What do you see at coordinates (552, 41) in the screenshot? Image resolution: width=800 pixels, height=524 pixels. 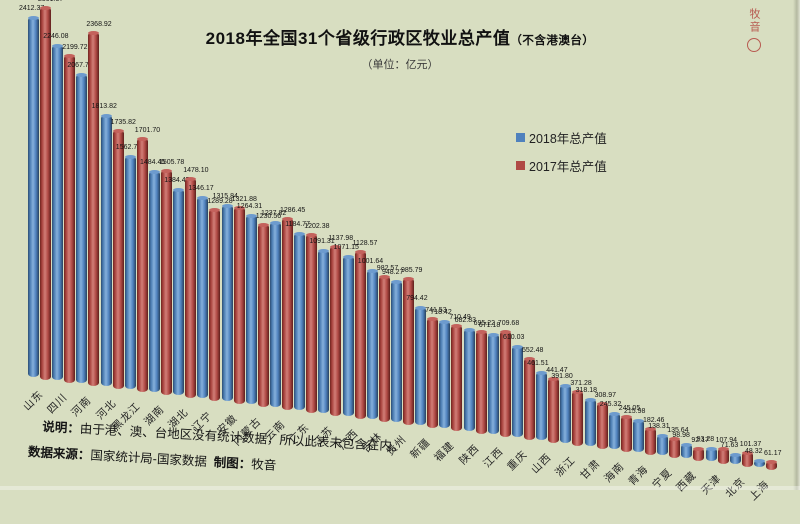 I see `chart-title-paren: （不含港澳台）` at bounding box center [552, 41].